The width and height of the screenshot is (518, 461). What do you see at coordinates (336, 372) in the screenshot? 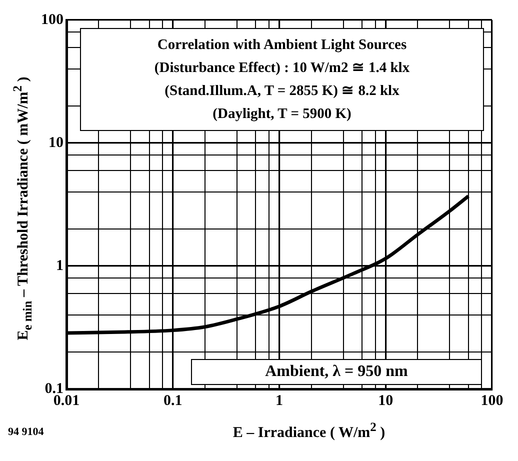
I see `caption-box: Ambient, λ = 950 nm` at bounding box center [336, 372].